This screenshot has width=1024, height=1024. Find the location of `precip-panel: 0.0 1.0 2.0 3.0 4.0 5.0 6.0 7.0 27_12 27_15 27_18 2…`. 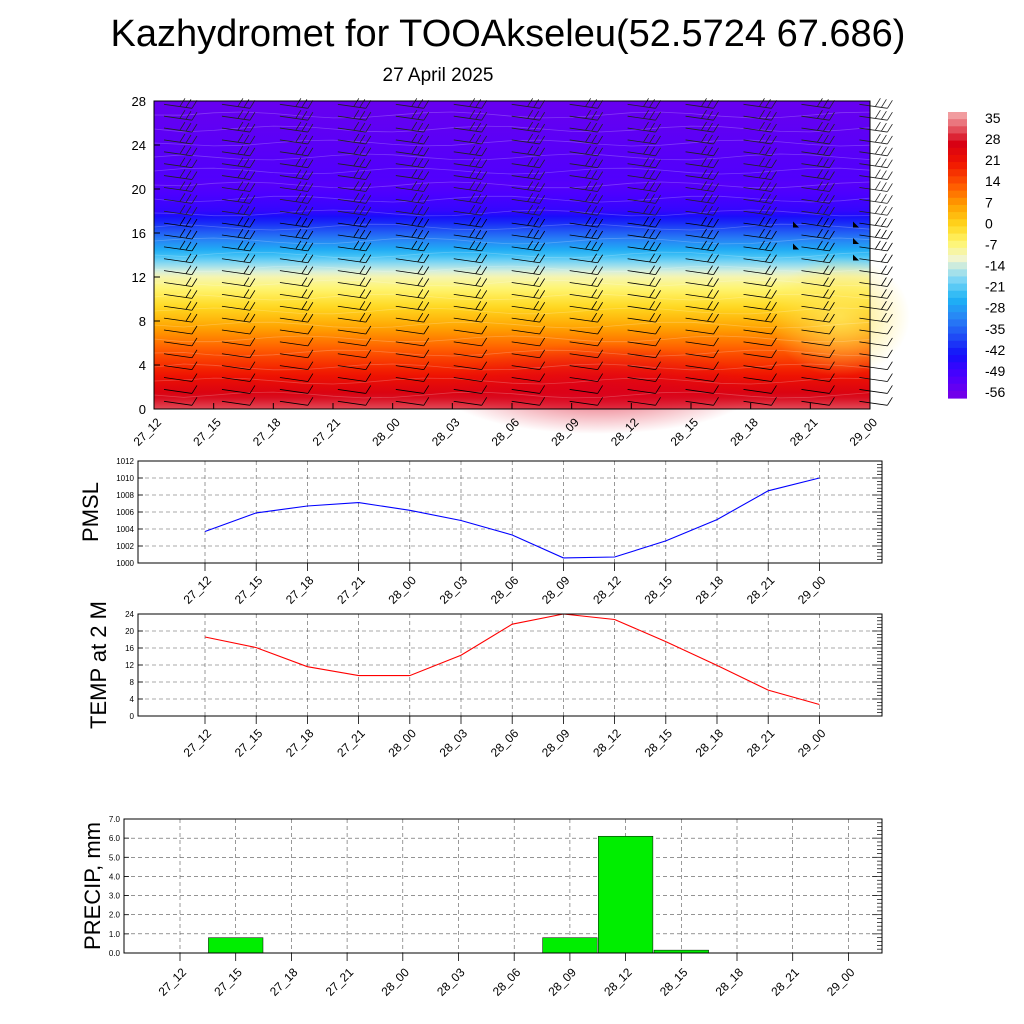

precip-panel: 0.0 1.0 2.0 3.0 4.0 5.0 6.0 7.0 27_12 27_15 27_18 2… is located at coordinates (481, 907).